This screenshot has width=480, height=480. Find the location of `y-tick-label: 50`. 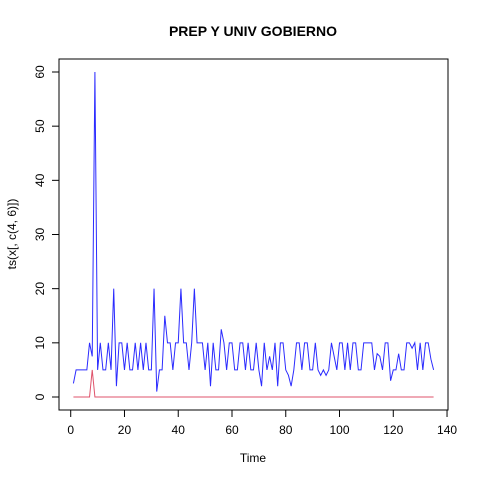

y-tick-label: 50 is located at coordinates (40, 126).